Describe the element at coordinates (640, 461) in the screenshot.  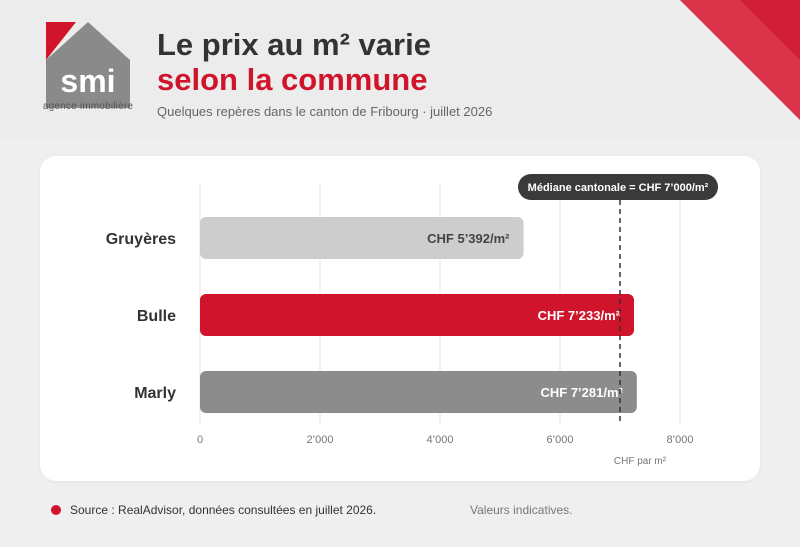
I see `x-axis-label: CHF par m²` at that location.